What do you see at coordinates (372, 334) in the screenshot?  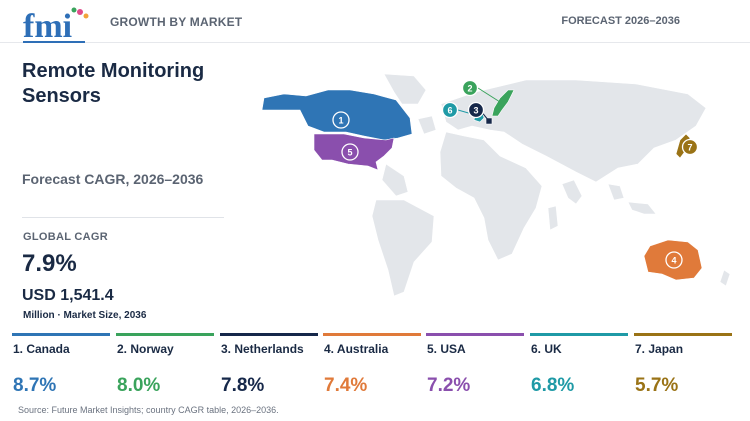 I see `color-bar-australia` at bounding box center [372, 334].